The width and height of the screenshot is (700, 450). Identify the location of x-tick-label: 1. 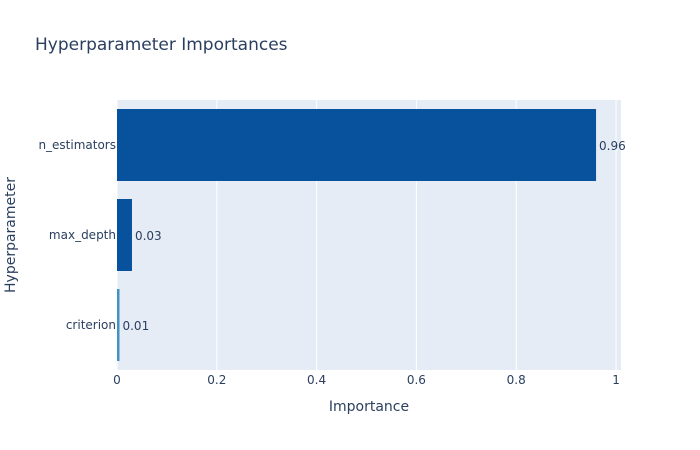
(616, 380).